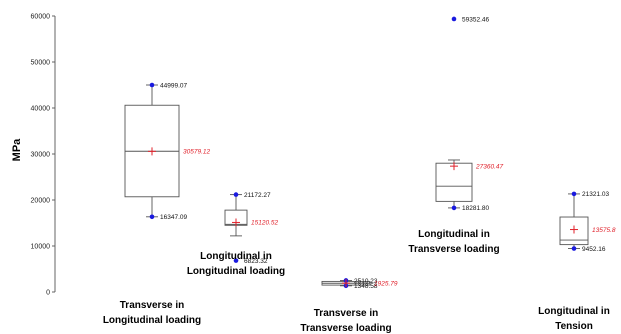 This screenshot has height=334, width=621. I want to click on data-label: 44999.07, so click(173, 85).